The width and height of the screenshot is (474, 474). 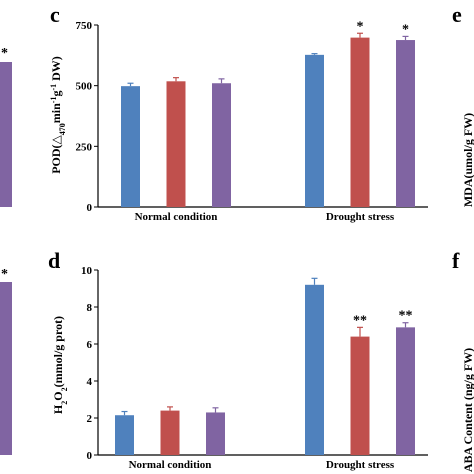 What do you see at coordinates (58, 351) in the screenshot?
I see `ylabel-part: (mmol/g prot)` at bounding box center [58, 351].